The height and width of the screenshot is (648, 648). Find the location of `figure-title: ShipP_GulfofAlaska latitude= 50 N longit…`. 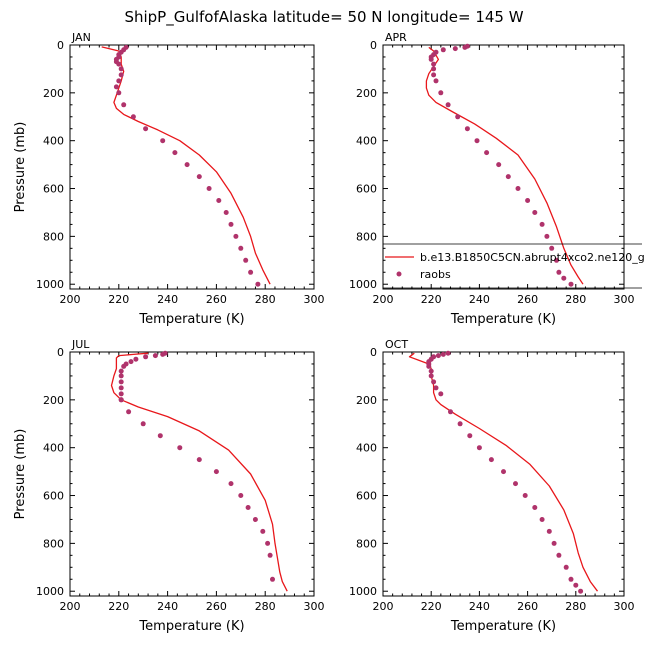

figure-title: ShipP_GulfofAlaska latitude= 50 N longit… is located at coordinates (323, 17).